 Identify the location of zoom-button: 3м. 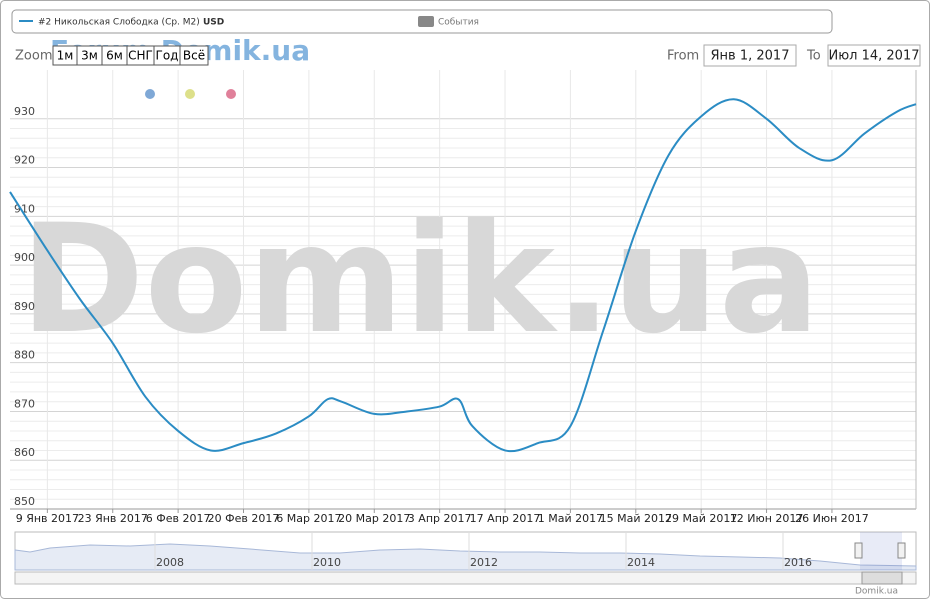
(89, 55).